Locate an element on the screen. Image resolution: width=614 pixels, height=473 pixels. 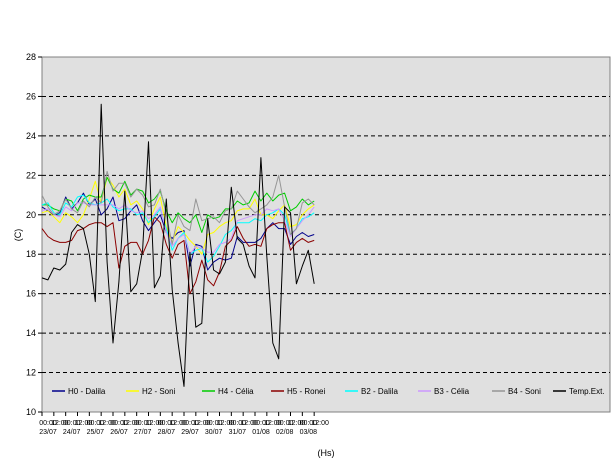
x-tick-date: 31/07 is located at coordinates (238, 432).